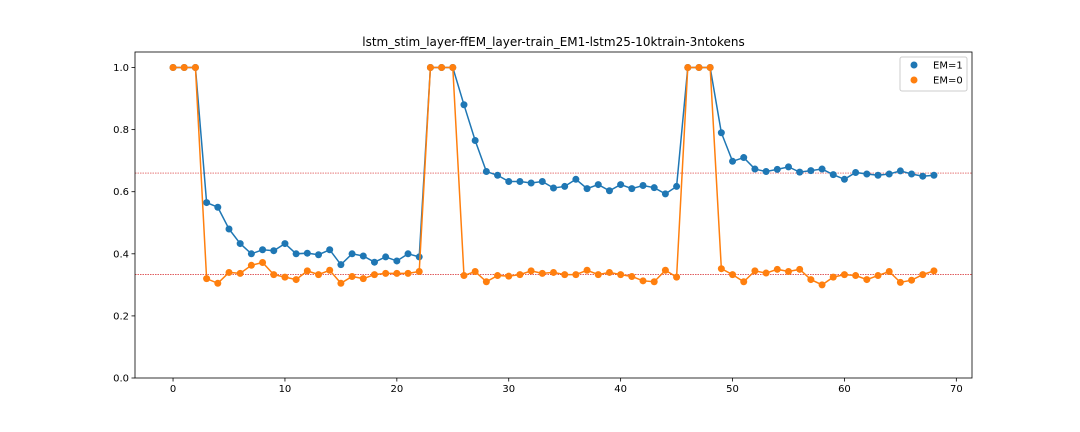 This screenshot has height=432, width=1080. I want to click on y-tick-label: 0.0, so click(121, 379).